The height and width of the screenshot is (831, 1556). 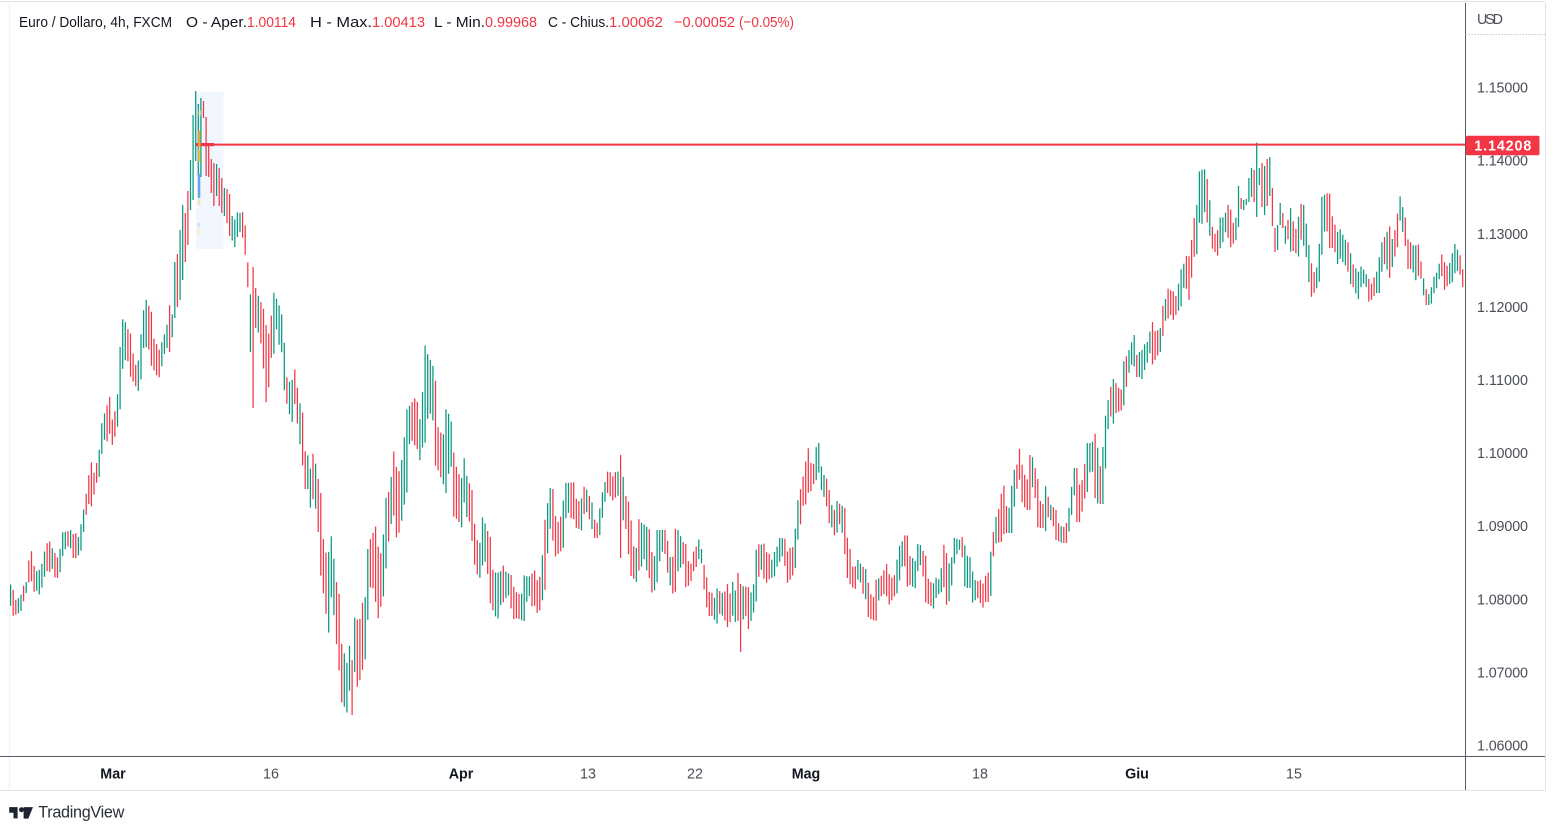 I want to click on svg-text: Giu, so click(x=1137, y=775).